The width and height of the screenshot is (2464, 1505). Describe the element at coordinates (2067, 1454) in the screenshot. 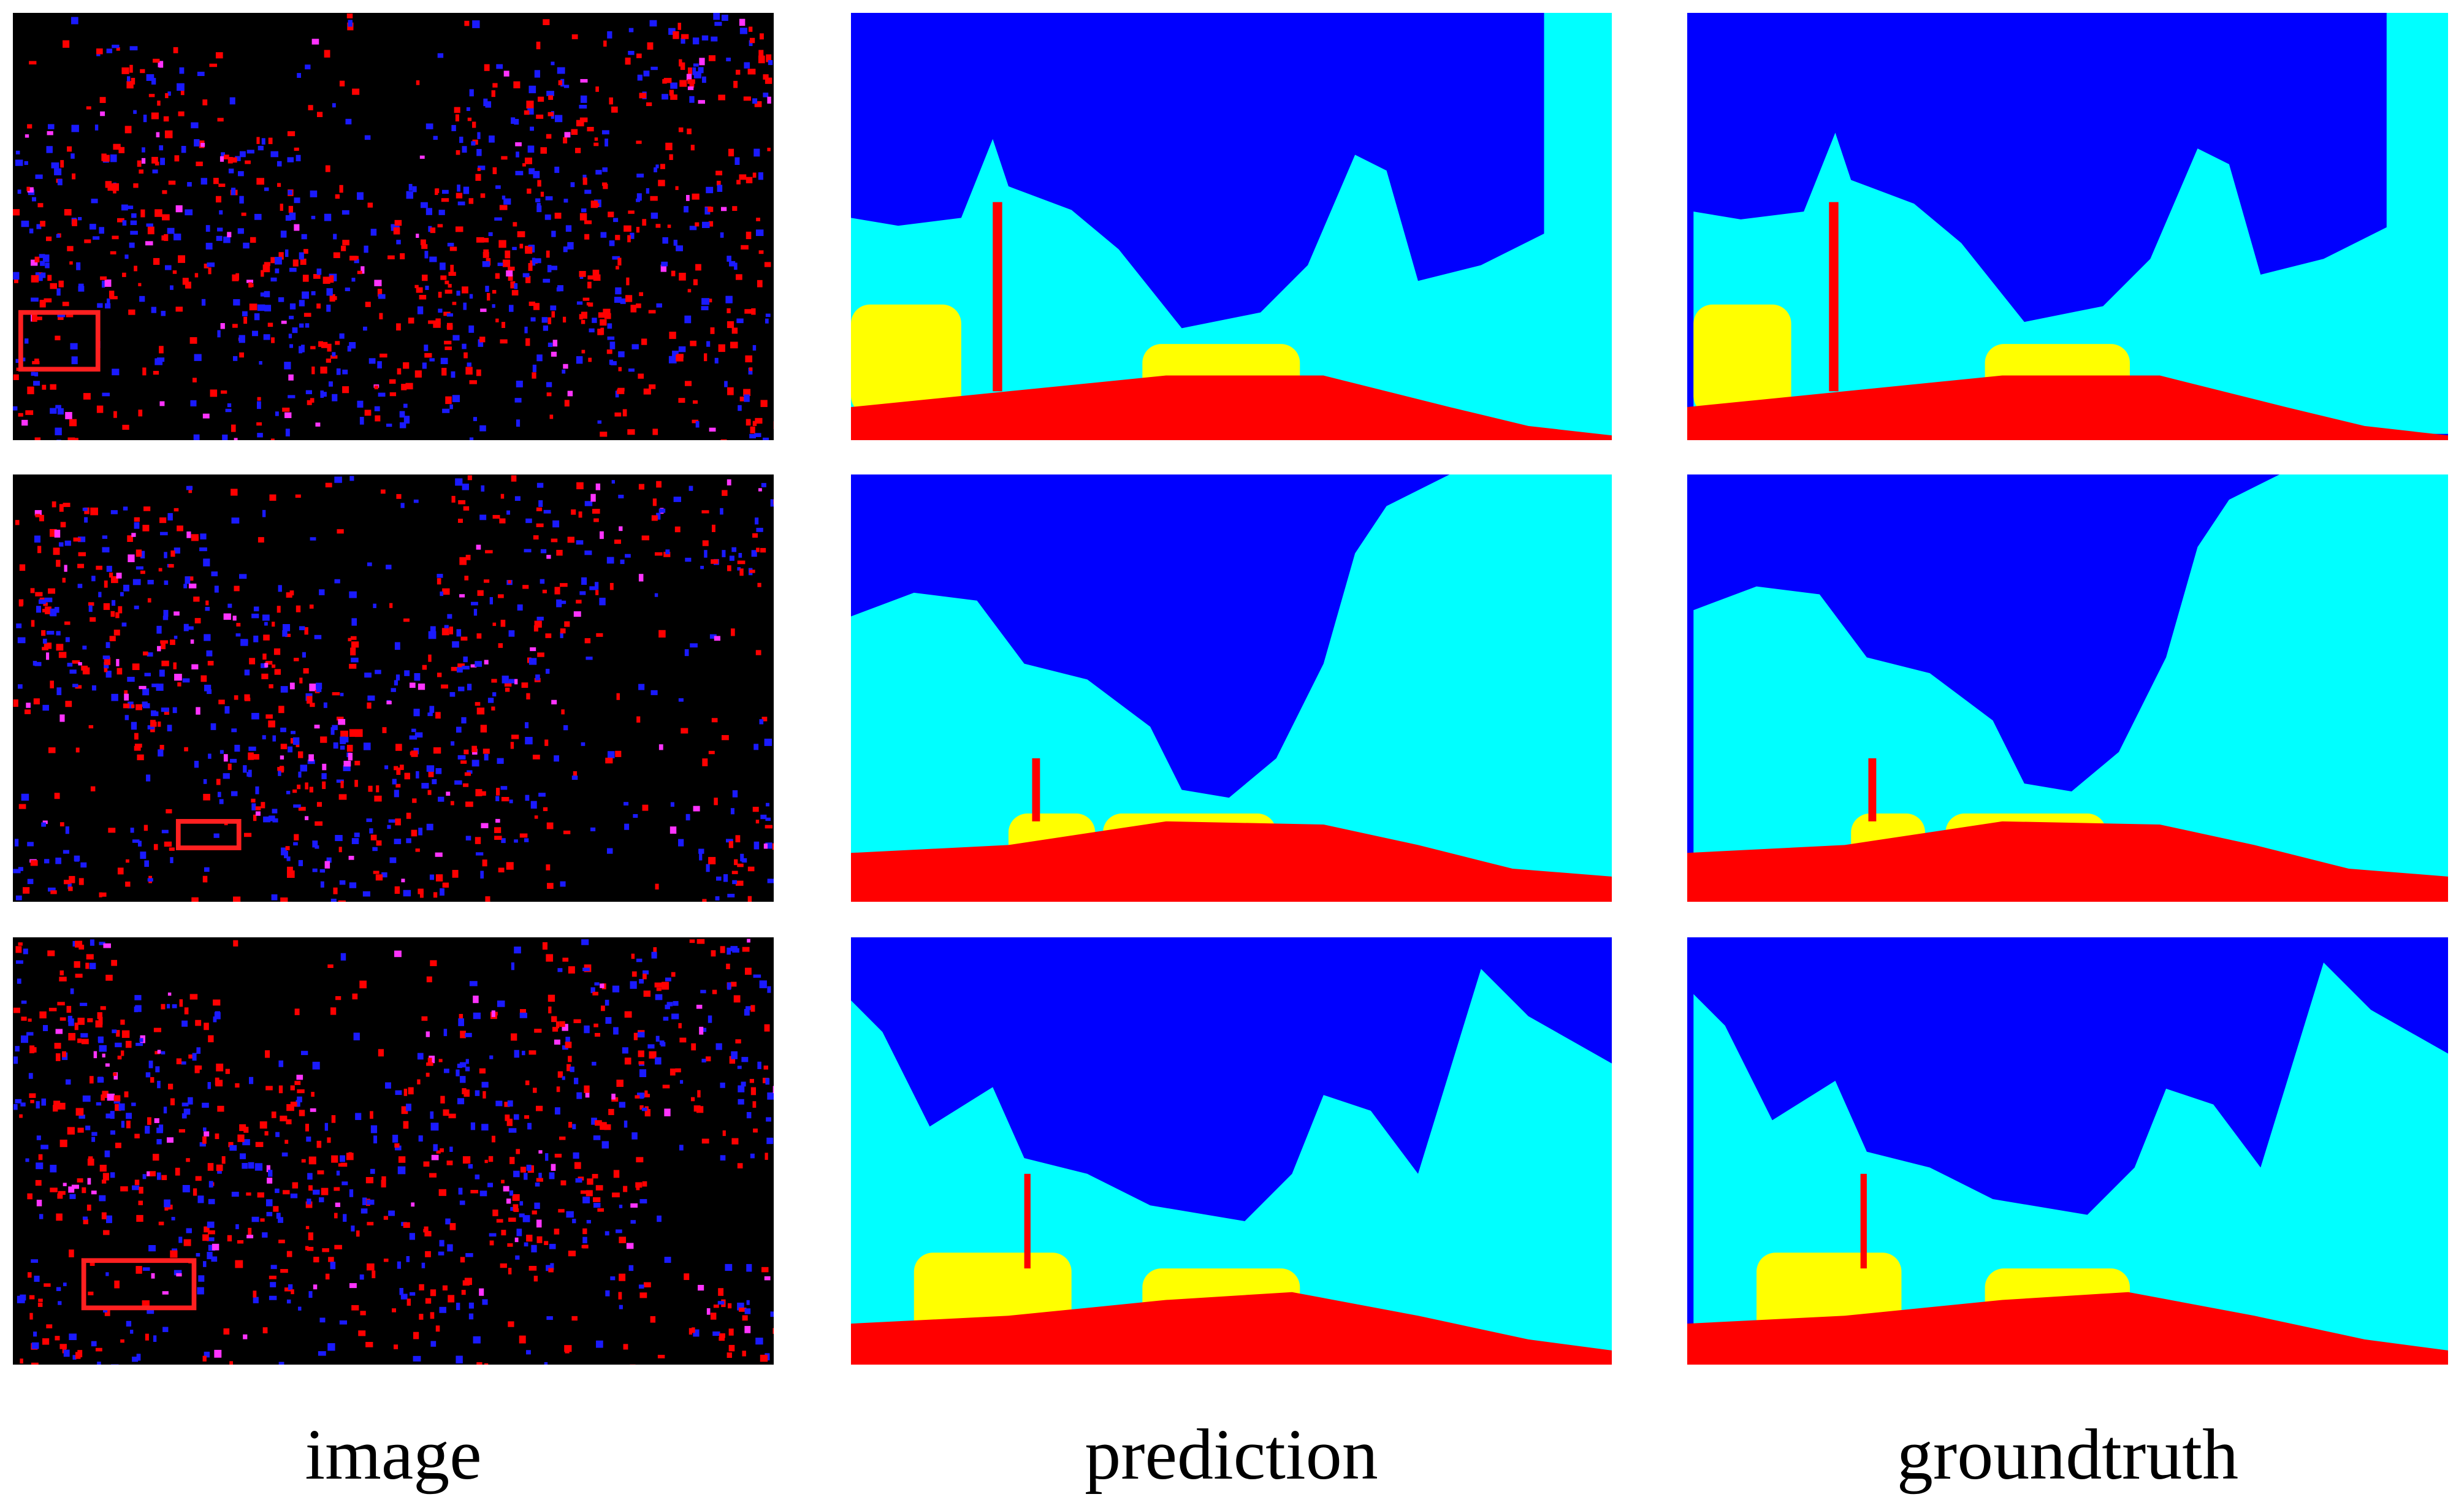

I see `column-label: groundtruth` at that location.